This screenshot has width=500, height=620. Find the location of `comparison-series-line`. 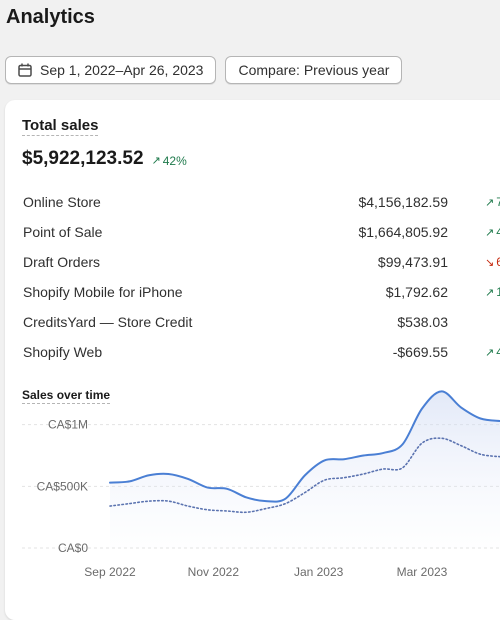

comparison-series-line is located at coordinates (304, 475).